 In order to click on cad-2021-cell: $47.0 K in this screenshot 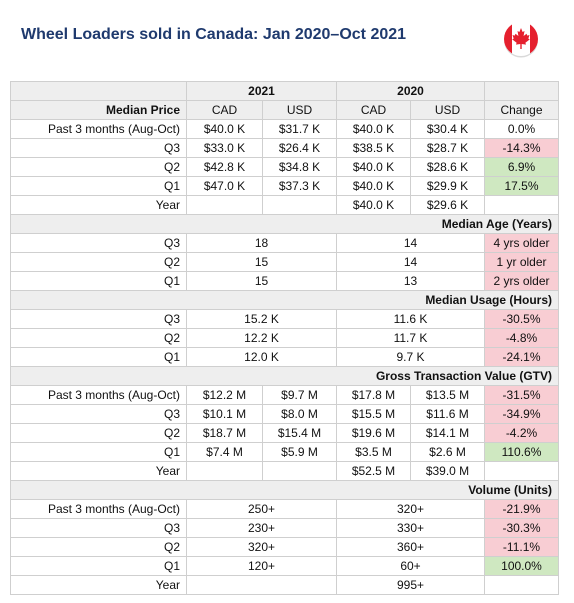, I will do `click(224, 186)`.